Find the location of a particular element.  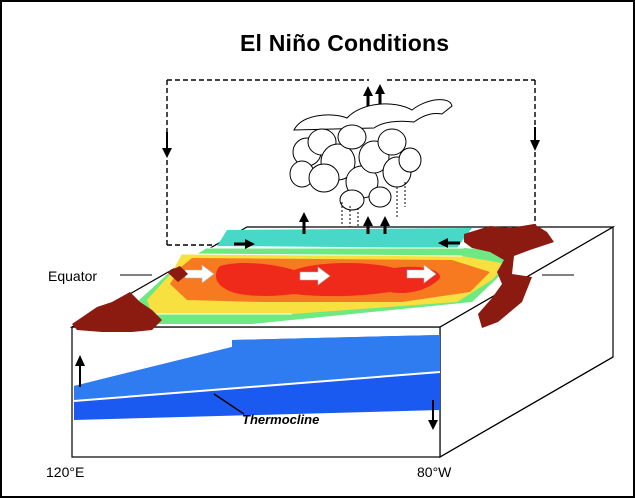

thermocline-line is located at coordinates (257, 386).